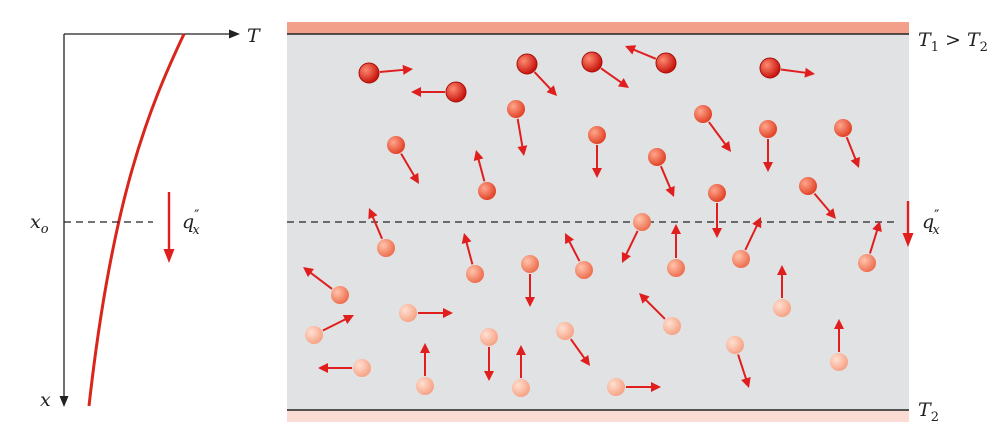 This screenshot has height=445, width=1001. Describe the element at coordinates (953, 42) in the screenshot. I see `hot-wall-temperature-label: T1 > T2` at that location.